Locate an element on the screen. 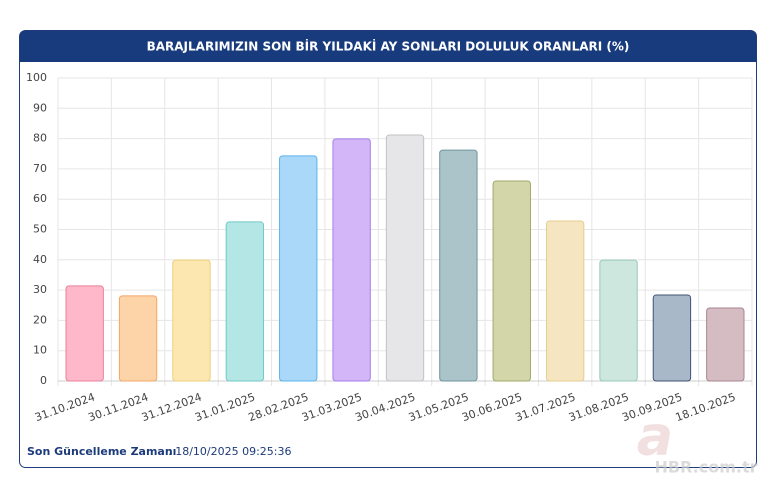 This screenshot has height=490, width=776. update-value: : 18/10/2025 09:25:36 is located at coordinates (230, 451).